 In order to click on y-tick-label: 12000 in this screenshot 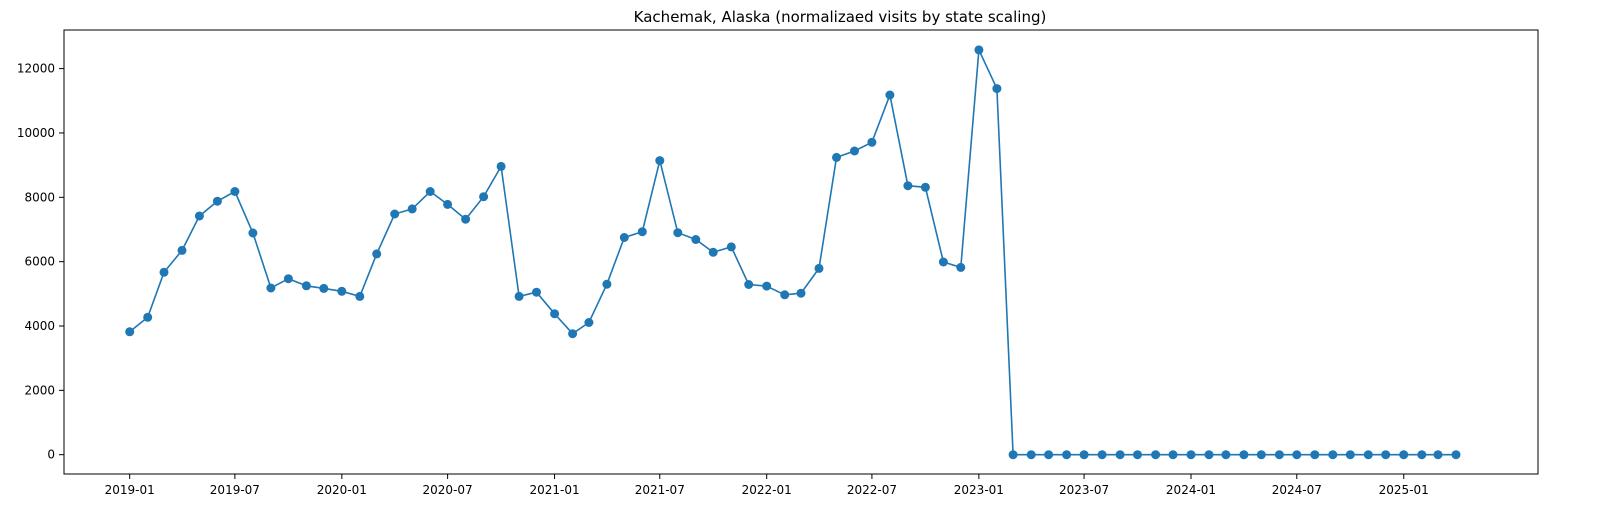, I will do `click(36, 69)`.